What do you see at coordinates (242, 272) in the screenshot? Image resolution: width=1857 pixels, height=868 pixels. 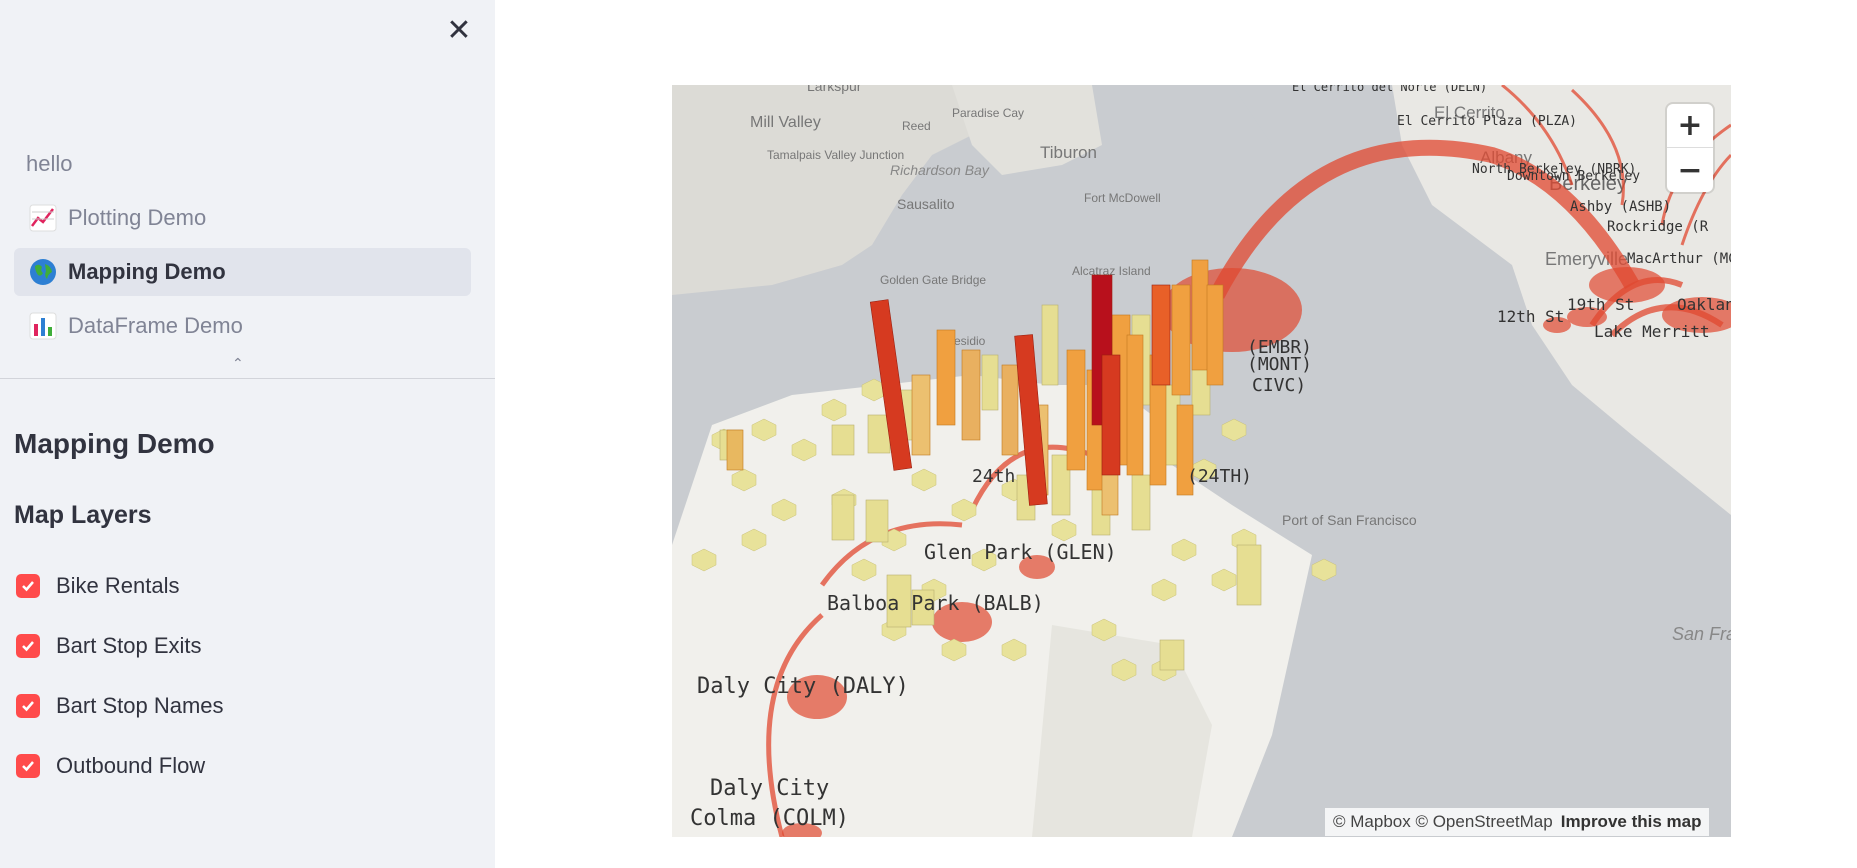 I see `sidebar-item-mapping-demo: Mapping Demo` at bounding box center [242, 272].